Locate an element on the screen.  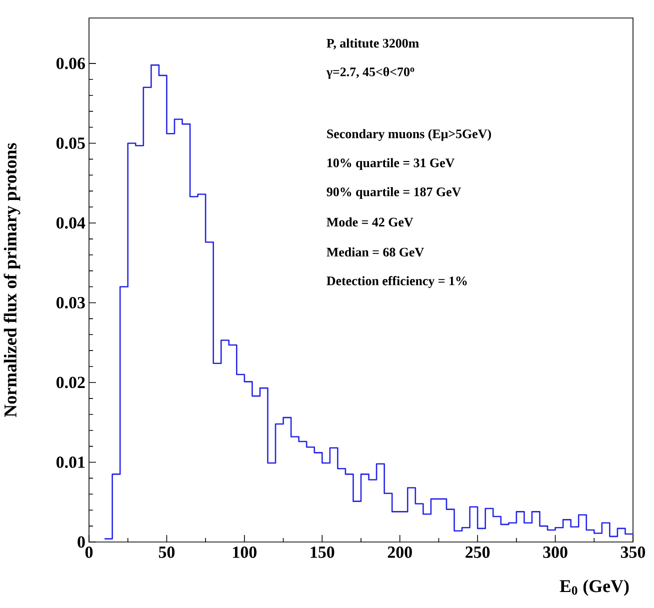
annotation: 10% quartile = 31 GeV is located at coordinates (391, 164).